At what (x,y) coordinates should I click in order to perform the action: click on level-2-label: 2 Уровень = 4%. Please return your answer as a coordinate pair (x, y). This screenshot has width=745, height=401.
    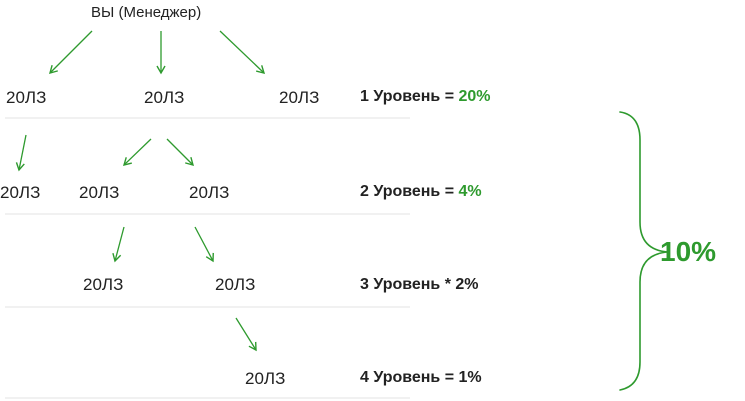
    Looking at the image, I should click on (421, 192).